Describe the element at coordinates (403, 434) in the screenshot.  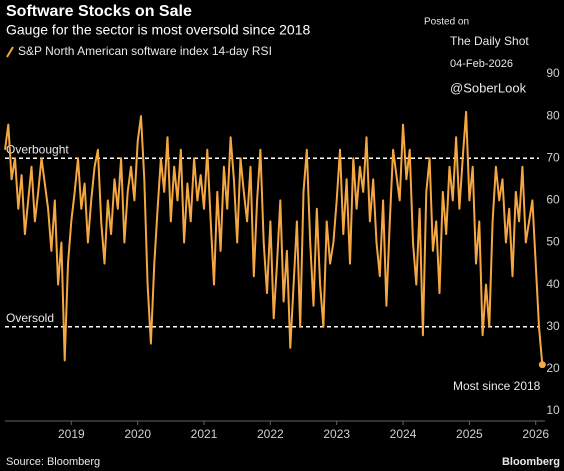
I see `x-tick-label: 2024` at that location.